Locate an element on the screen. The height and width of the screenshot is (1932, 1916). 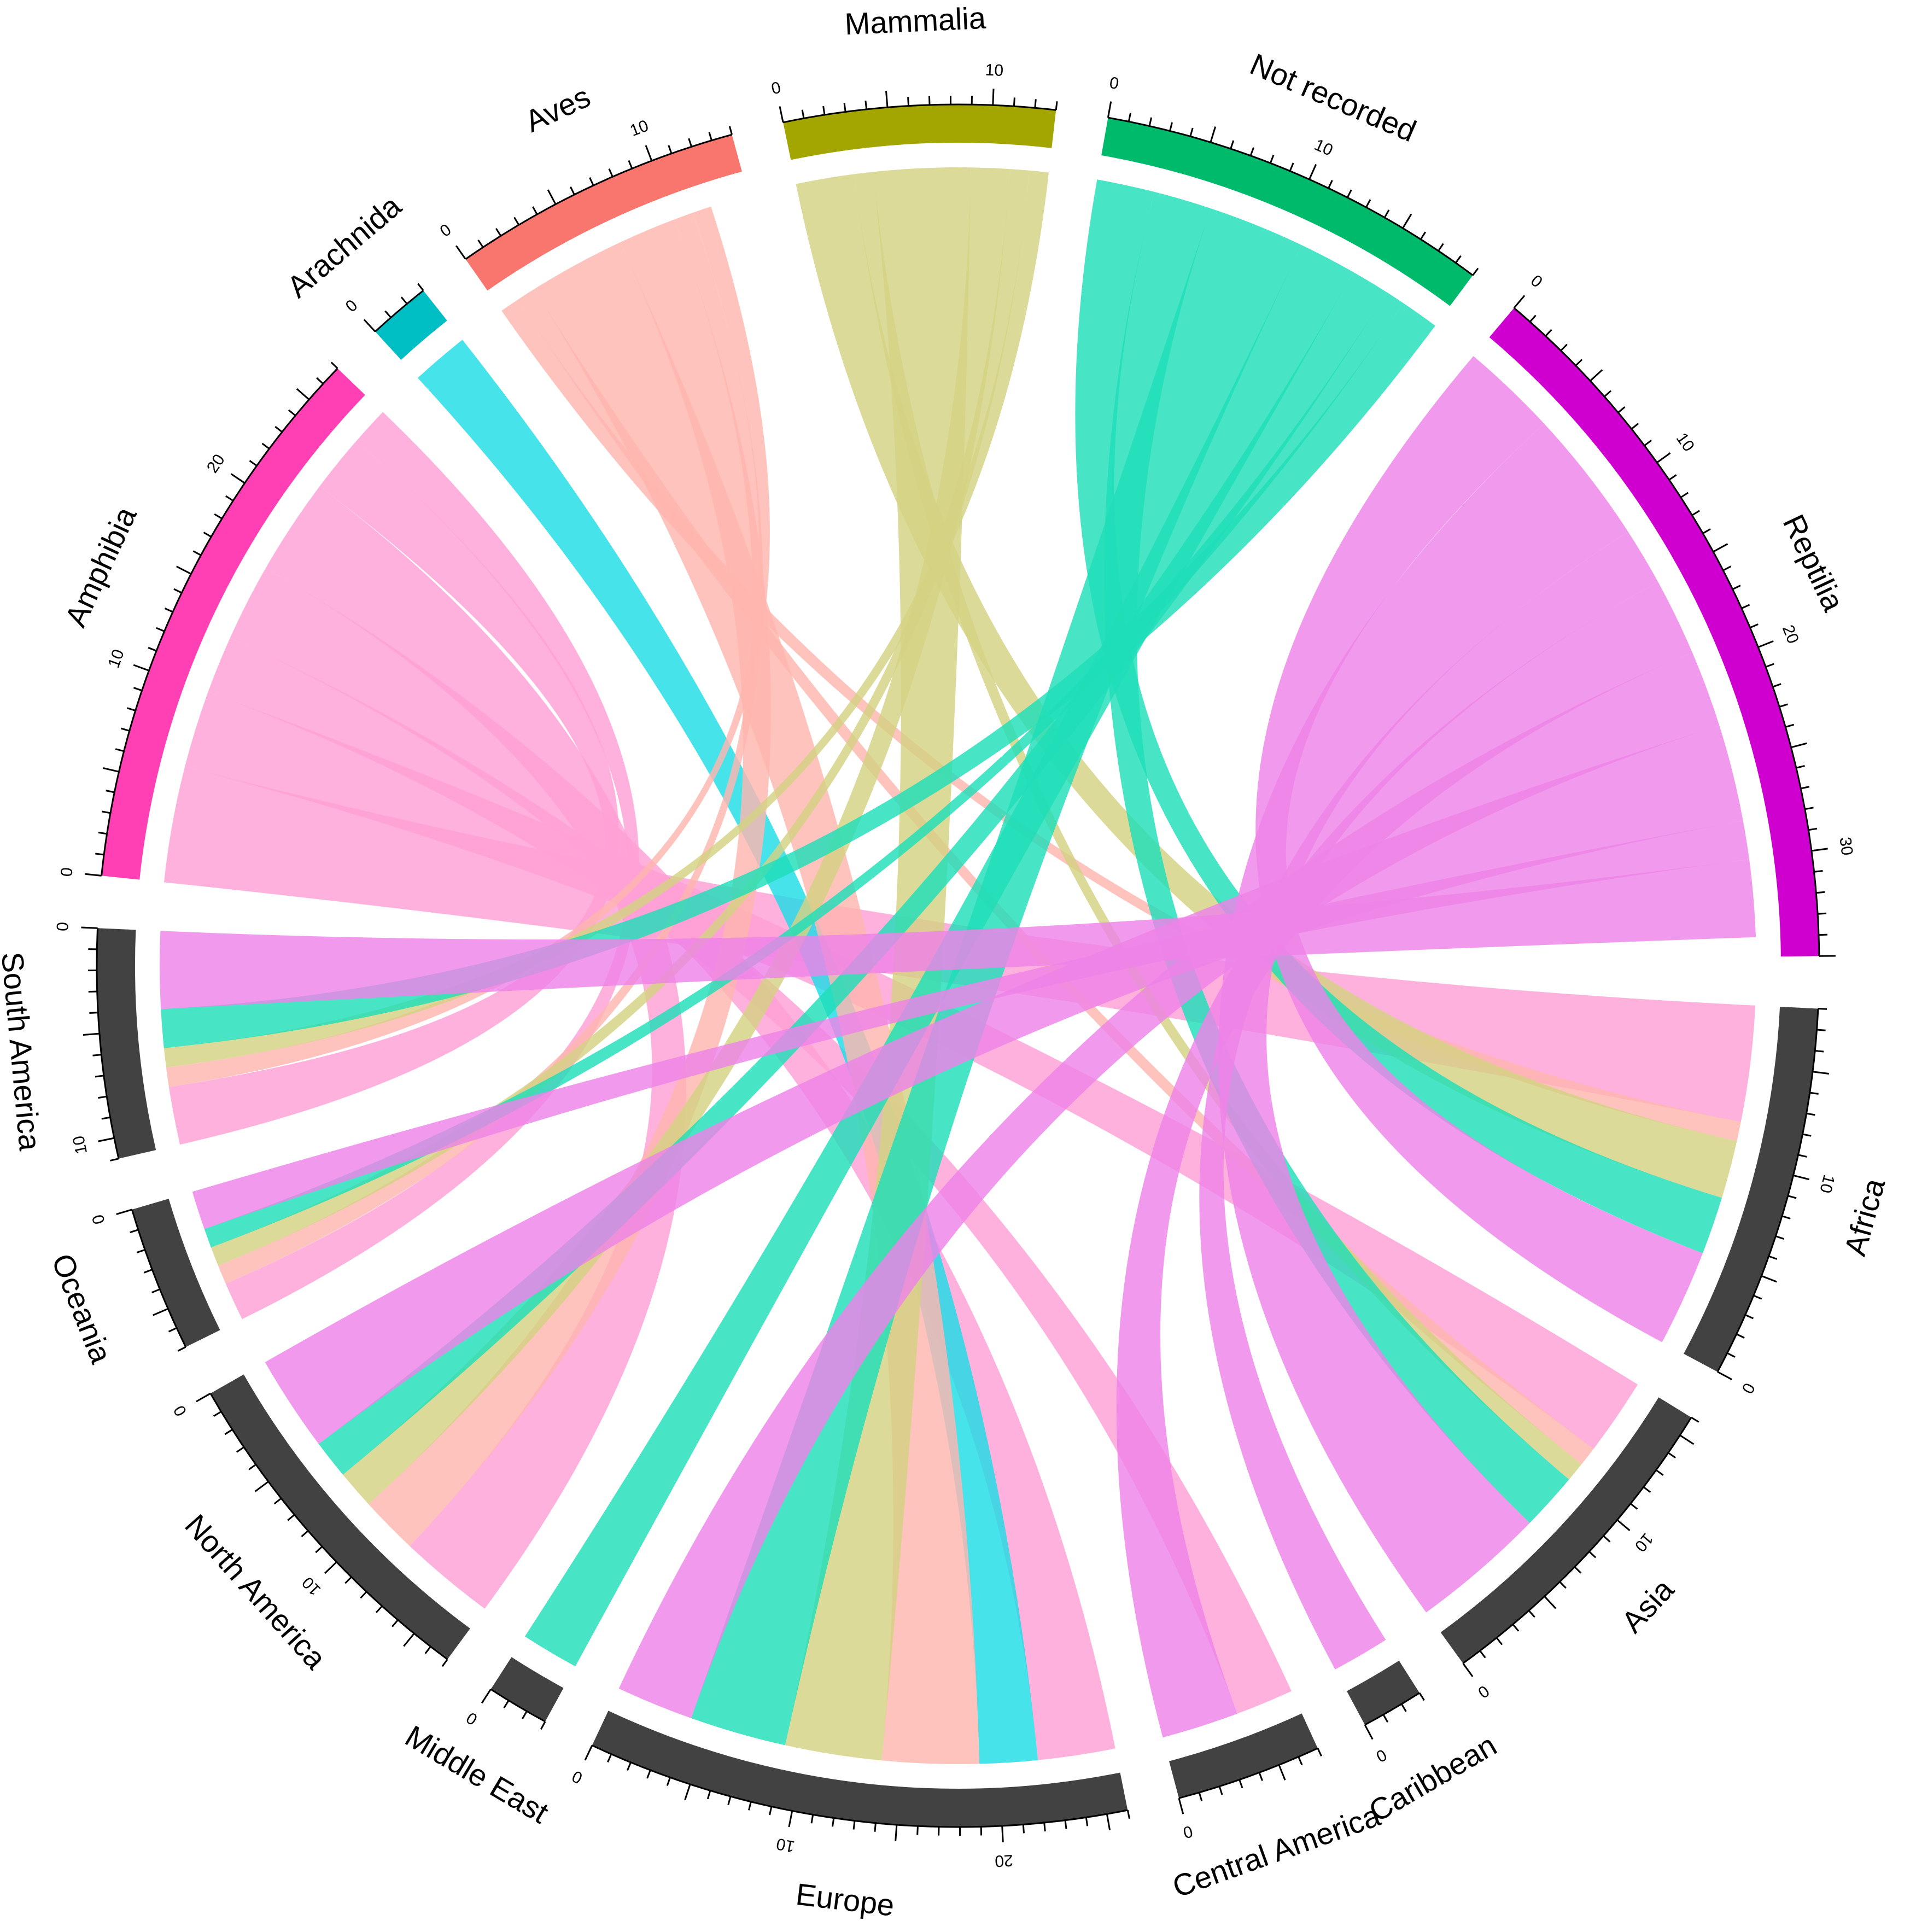
tick-major-south-america is located at coordinates (90, 927).